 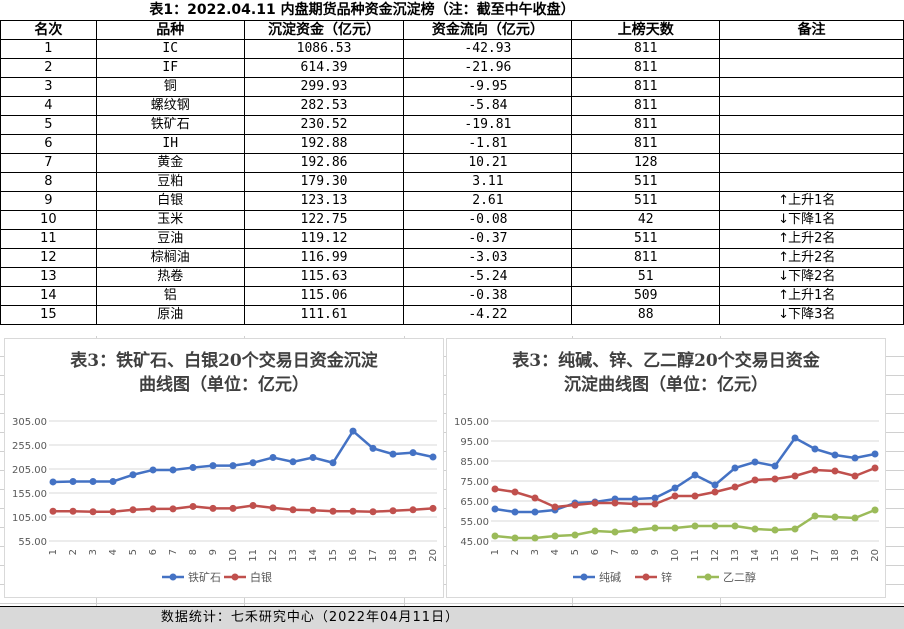 I want to click on table-row: 3 铜 299.93 -9.95 811, so click(x=452, y=87).